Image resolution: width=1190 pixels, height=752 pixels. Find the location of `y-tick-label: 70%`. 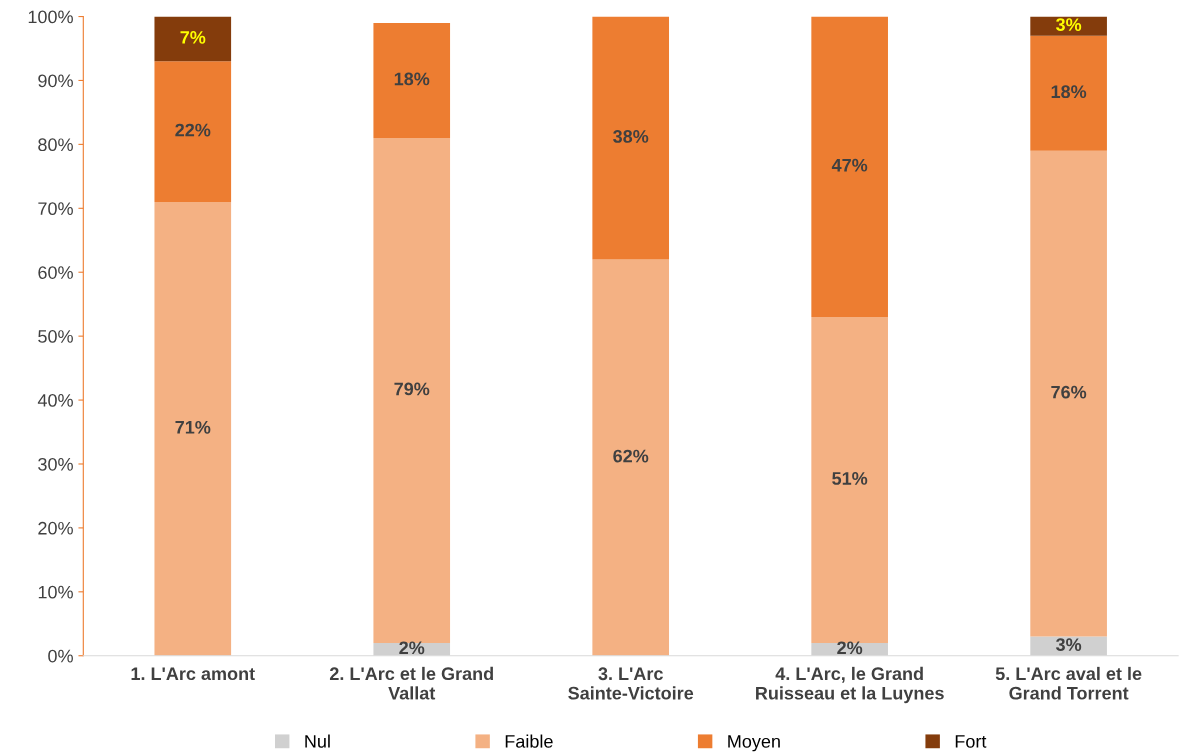

y-tick-label: 70% is located at coordinates (55, 209).